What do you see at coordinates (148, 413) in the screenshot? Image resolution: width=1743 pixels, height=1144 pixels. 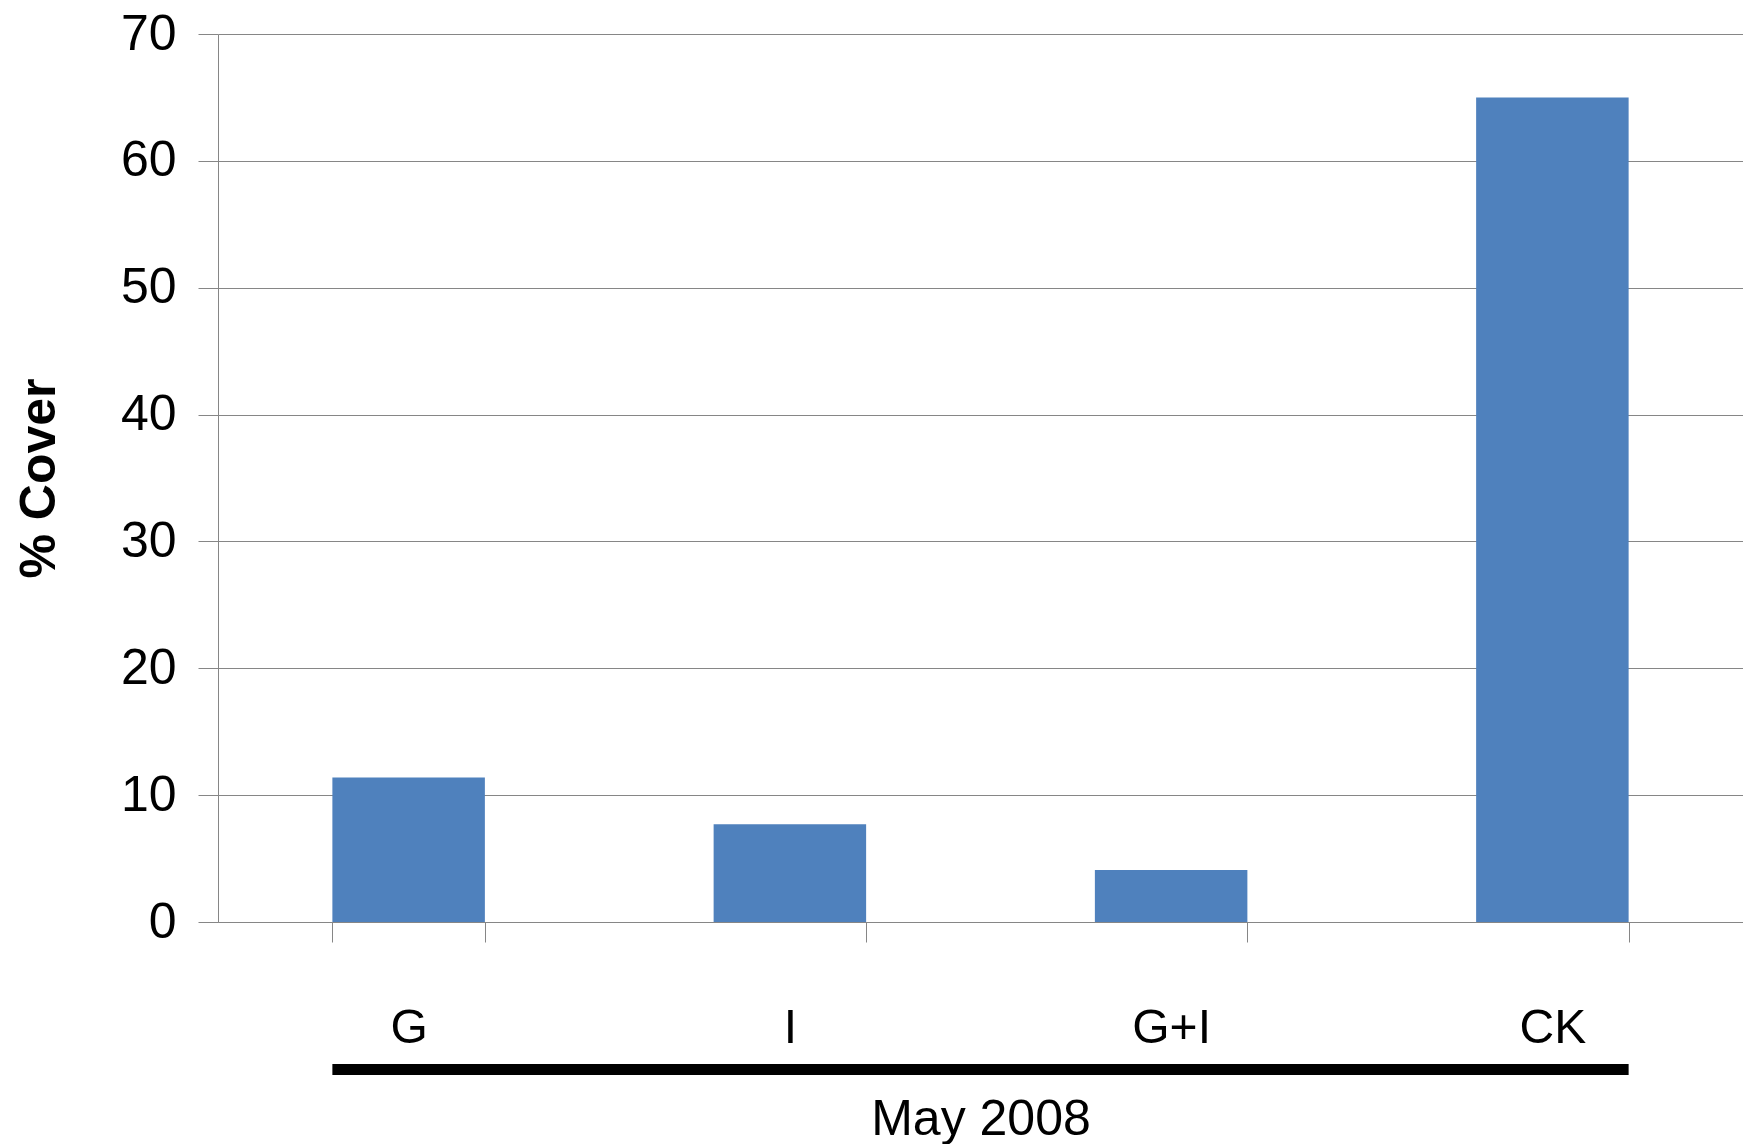 I see `y-tick-label: 40` at bounding box center [148, 413].